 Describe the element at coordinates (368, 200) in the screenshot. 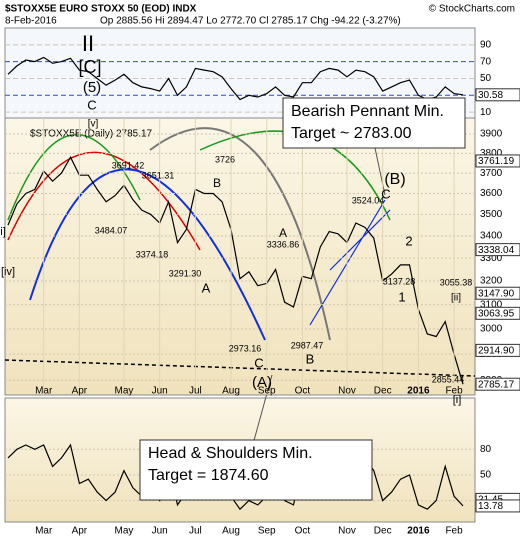

I see `wave-label: 3524.04` at that location.